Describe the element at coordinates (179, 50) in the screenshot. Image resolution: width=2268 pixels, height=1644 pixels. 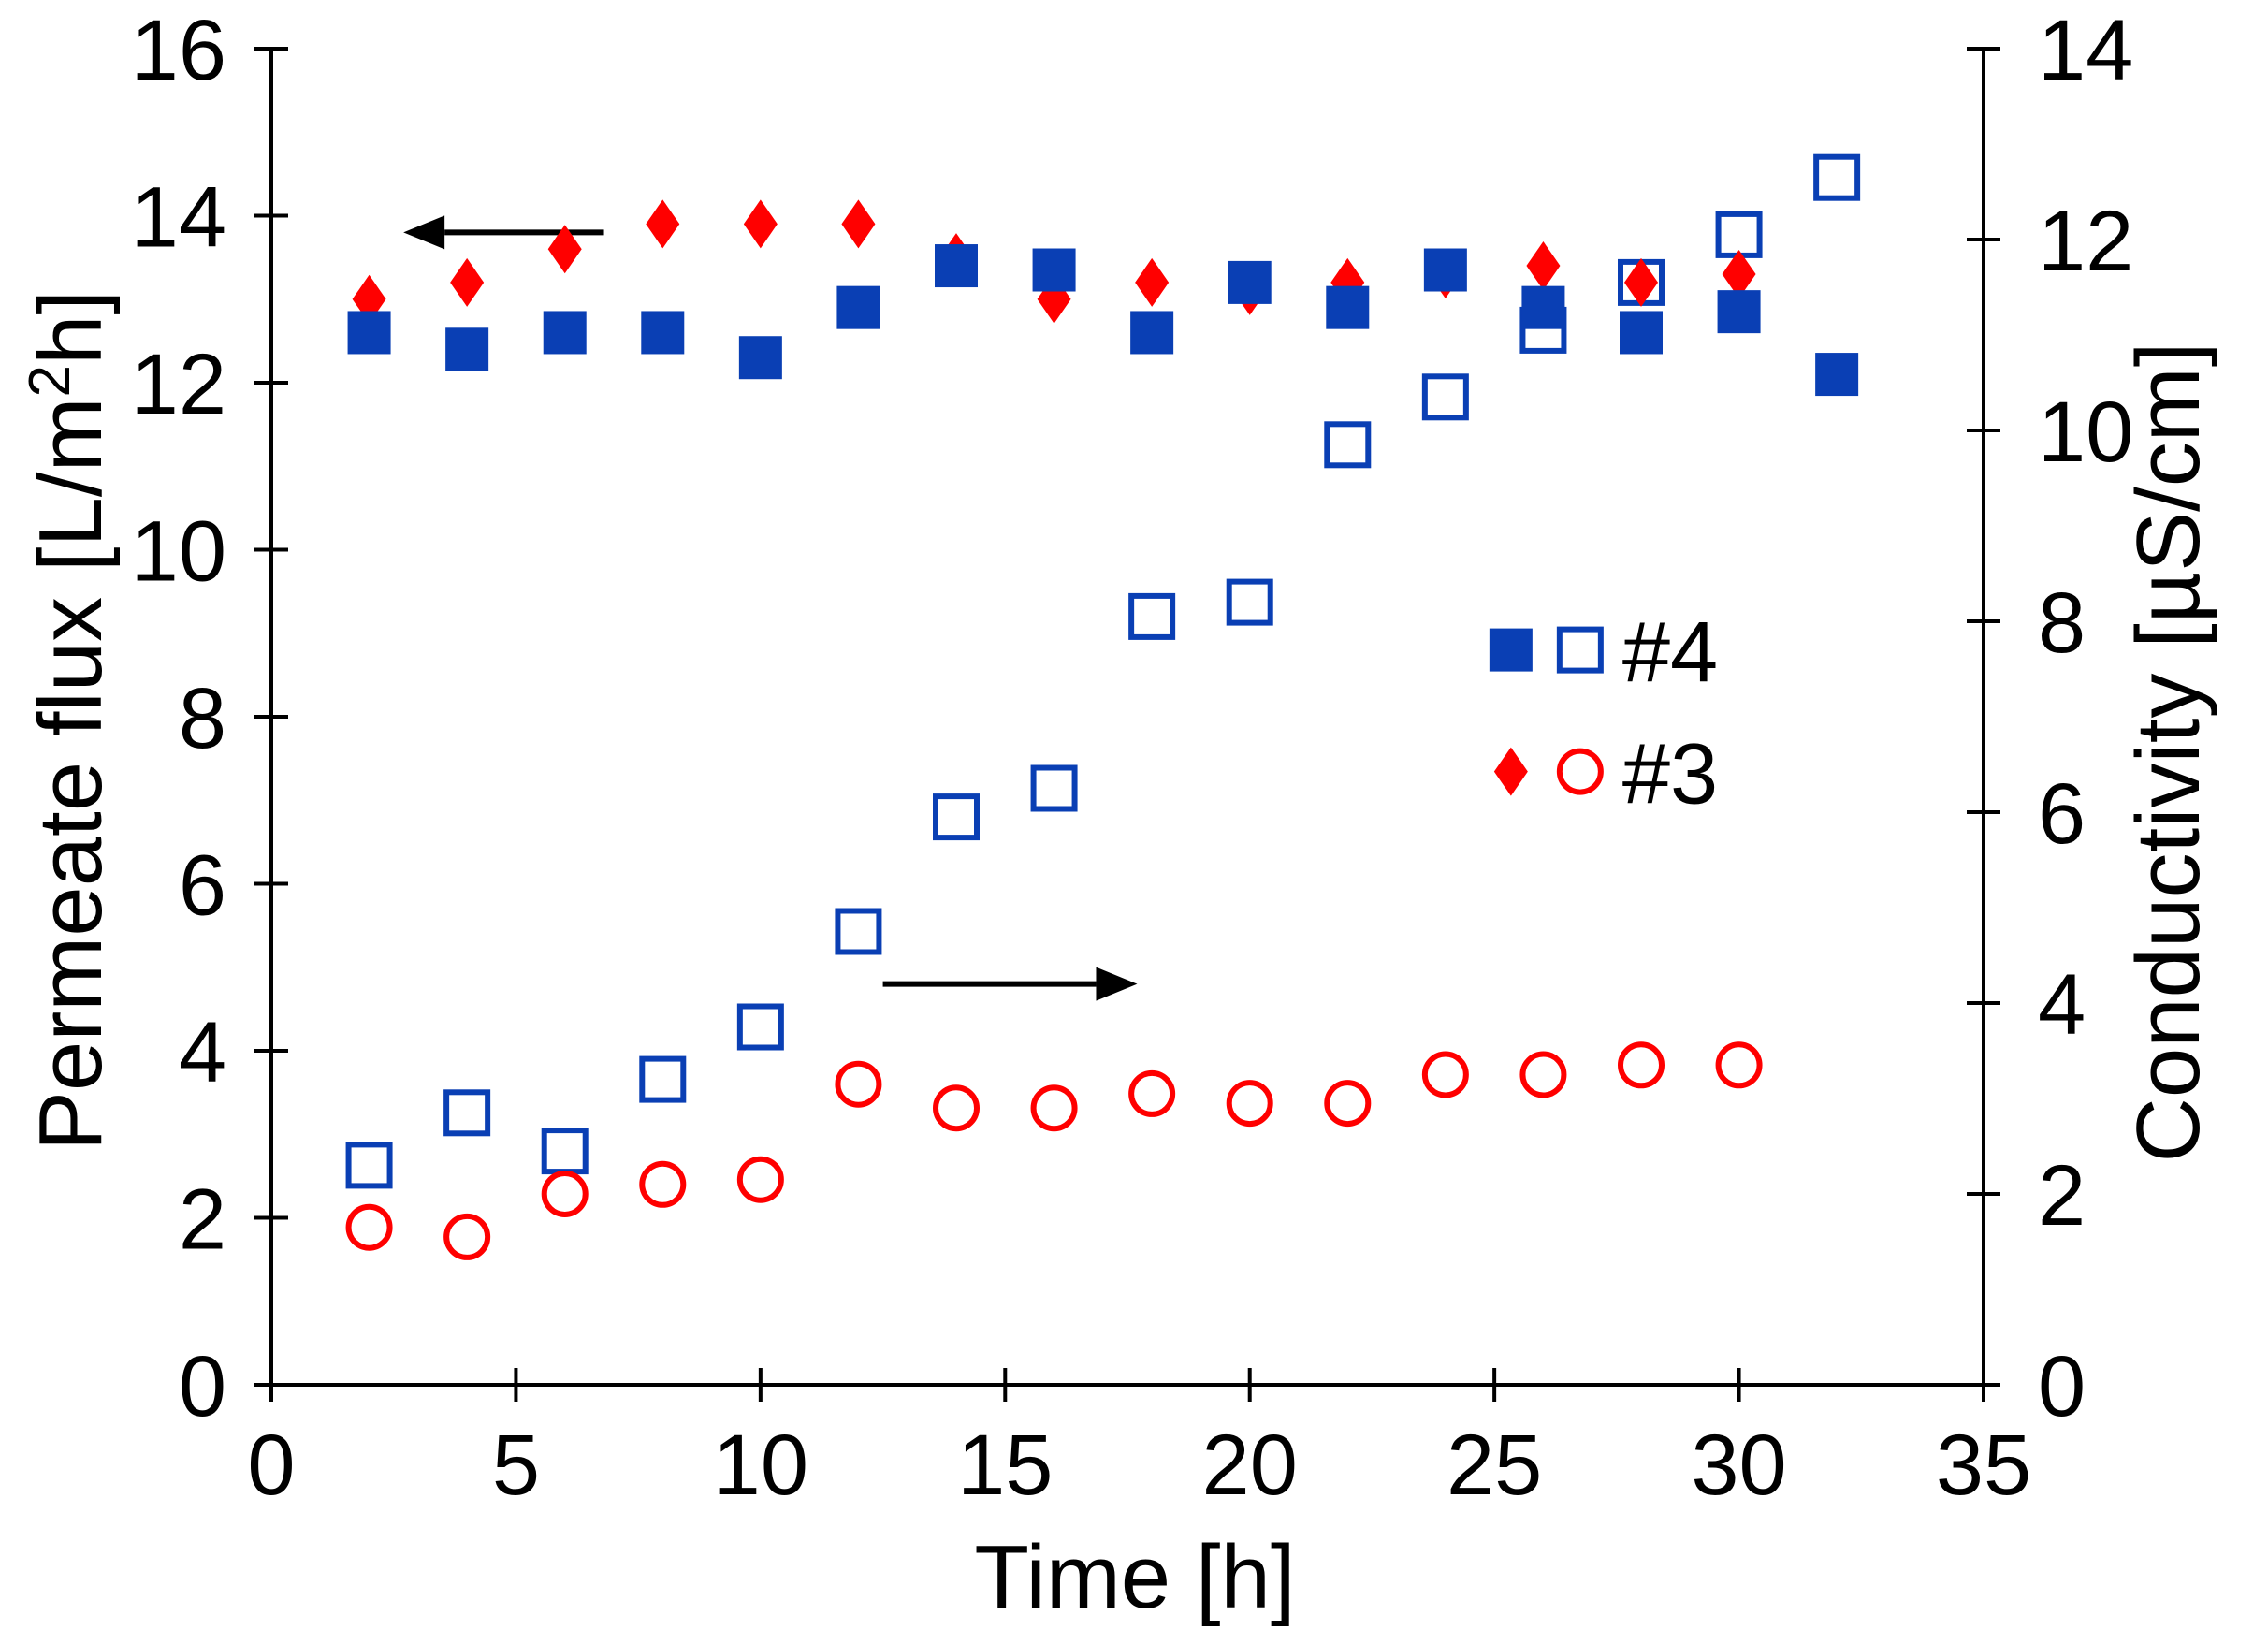
I see `y-left-tick-label: 16` at that location.